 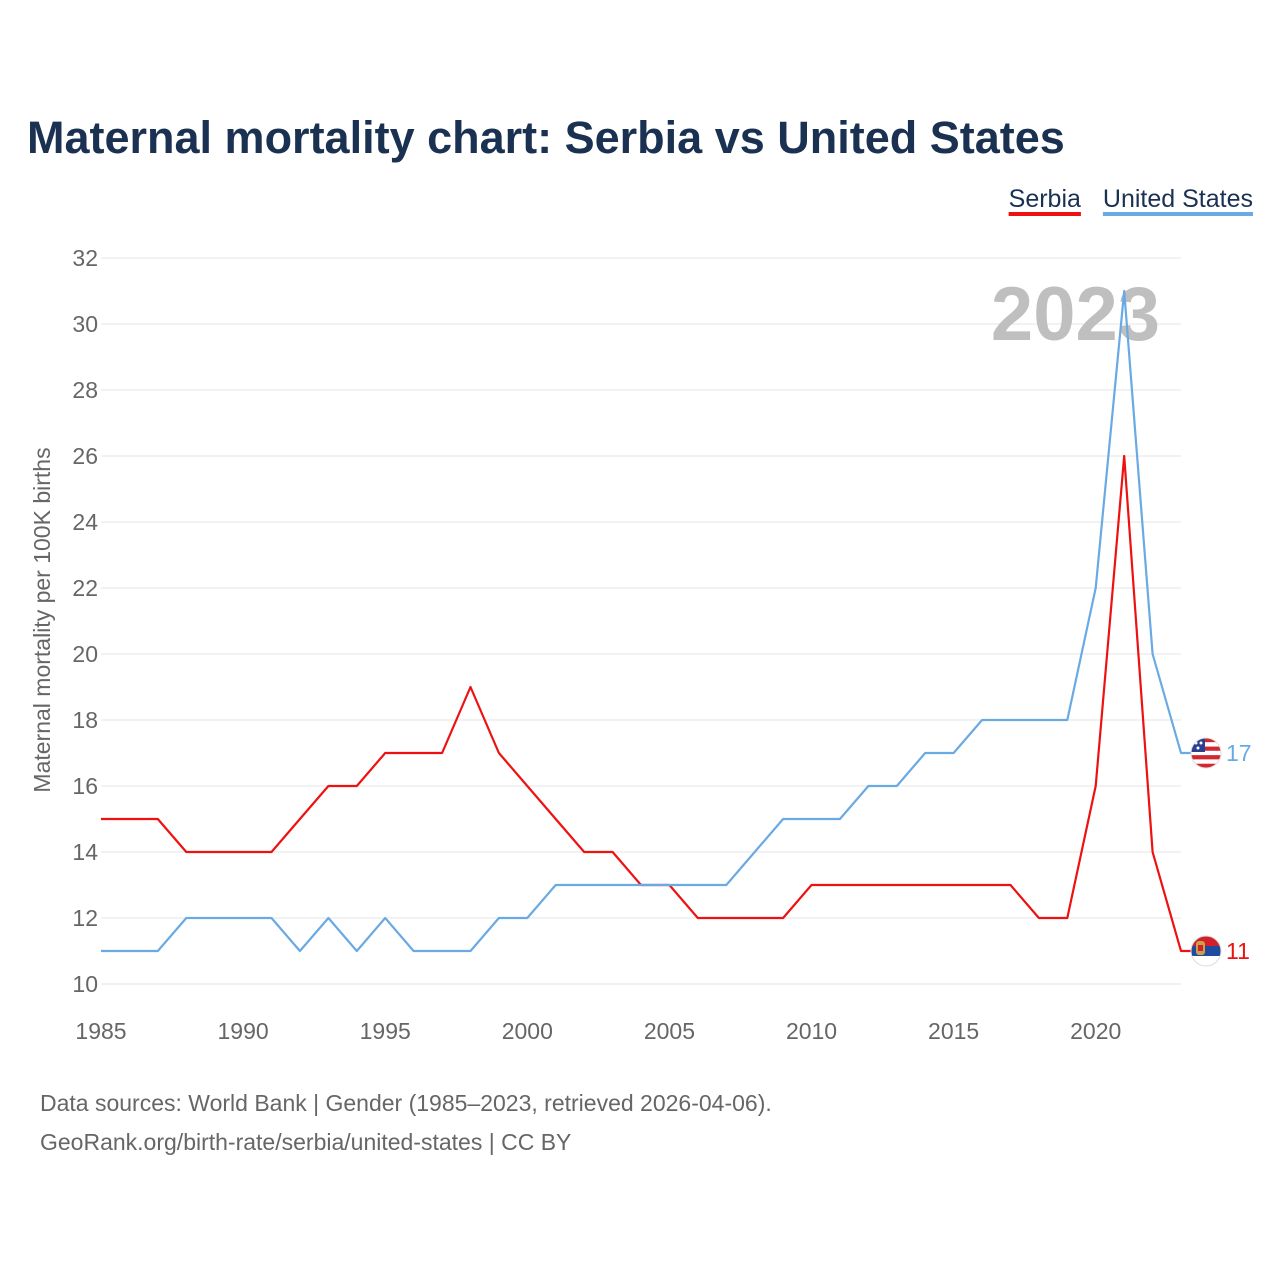 I want to click on legend-label-united-states: United States, so click(x=1178, y=199).